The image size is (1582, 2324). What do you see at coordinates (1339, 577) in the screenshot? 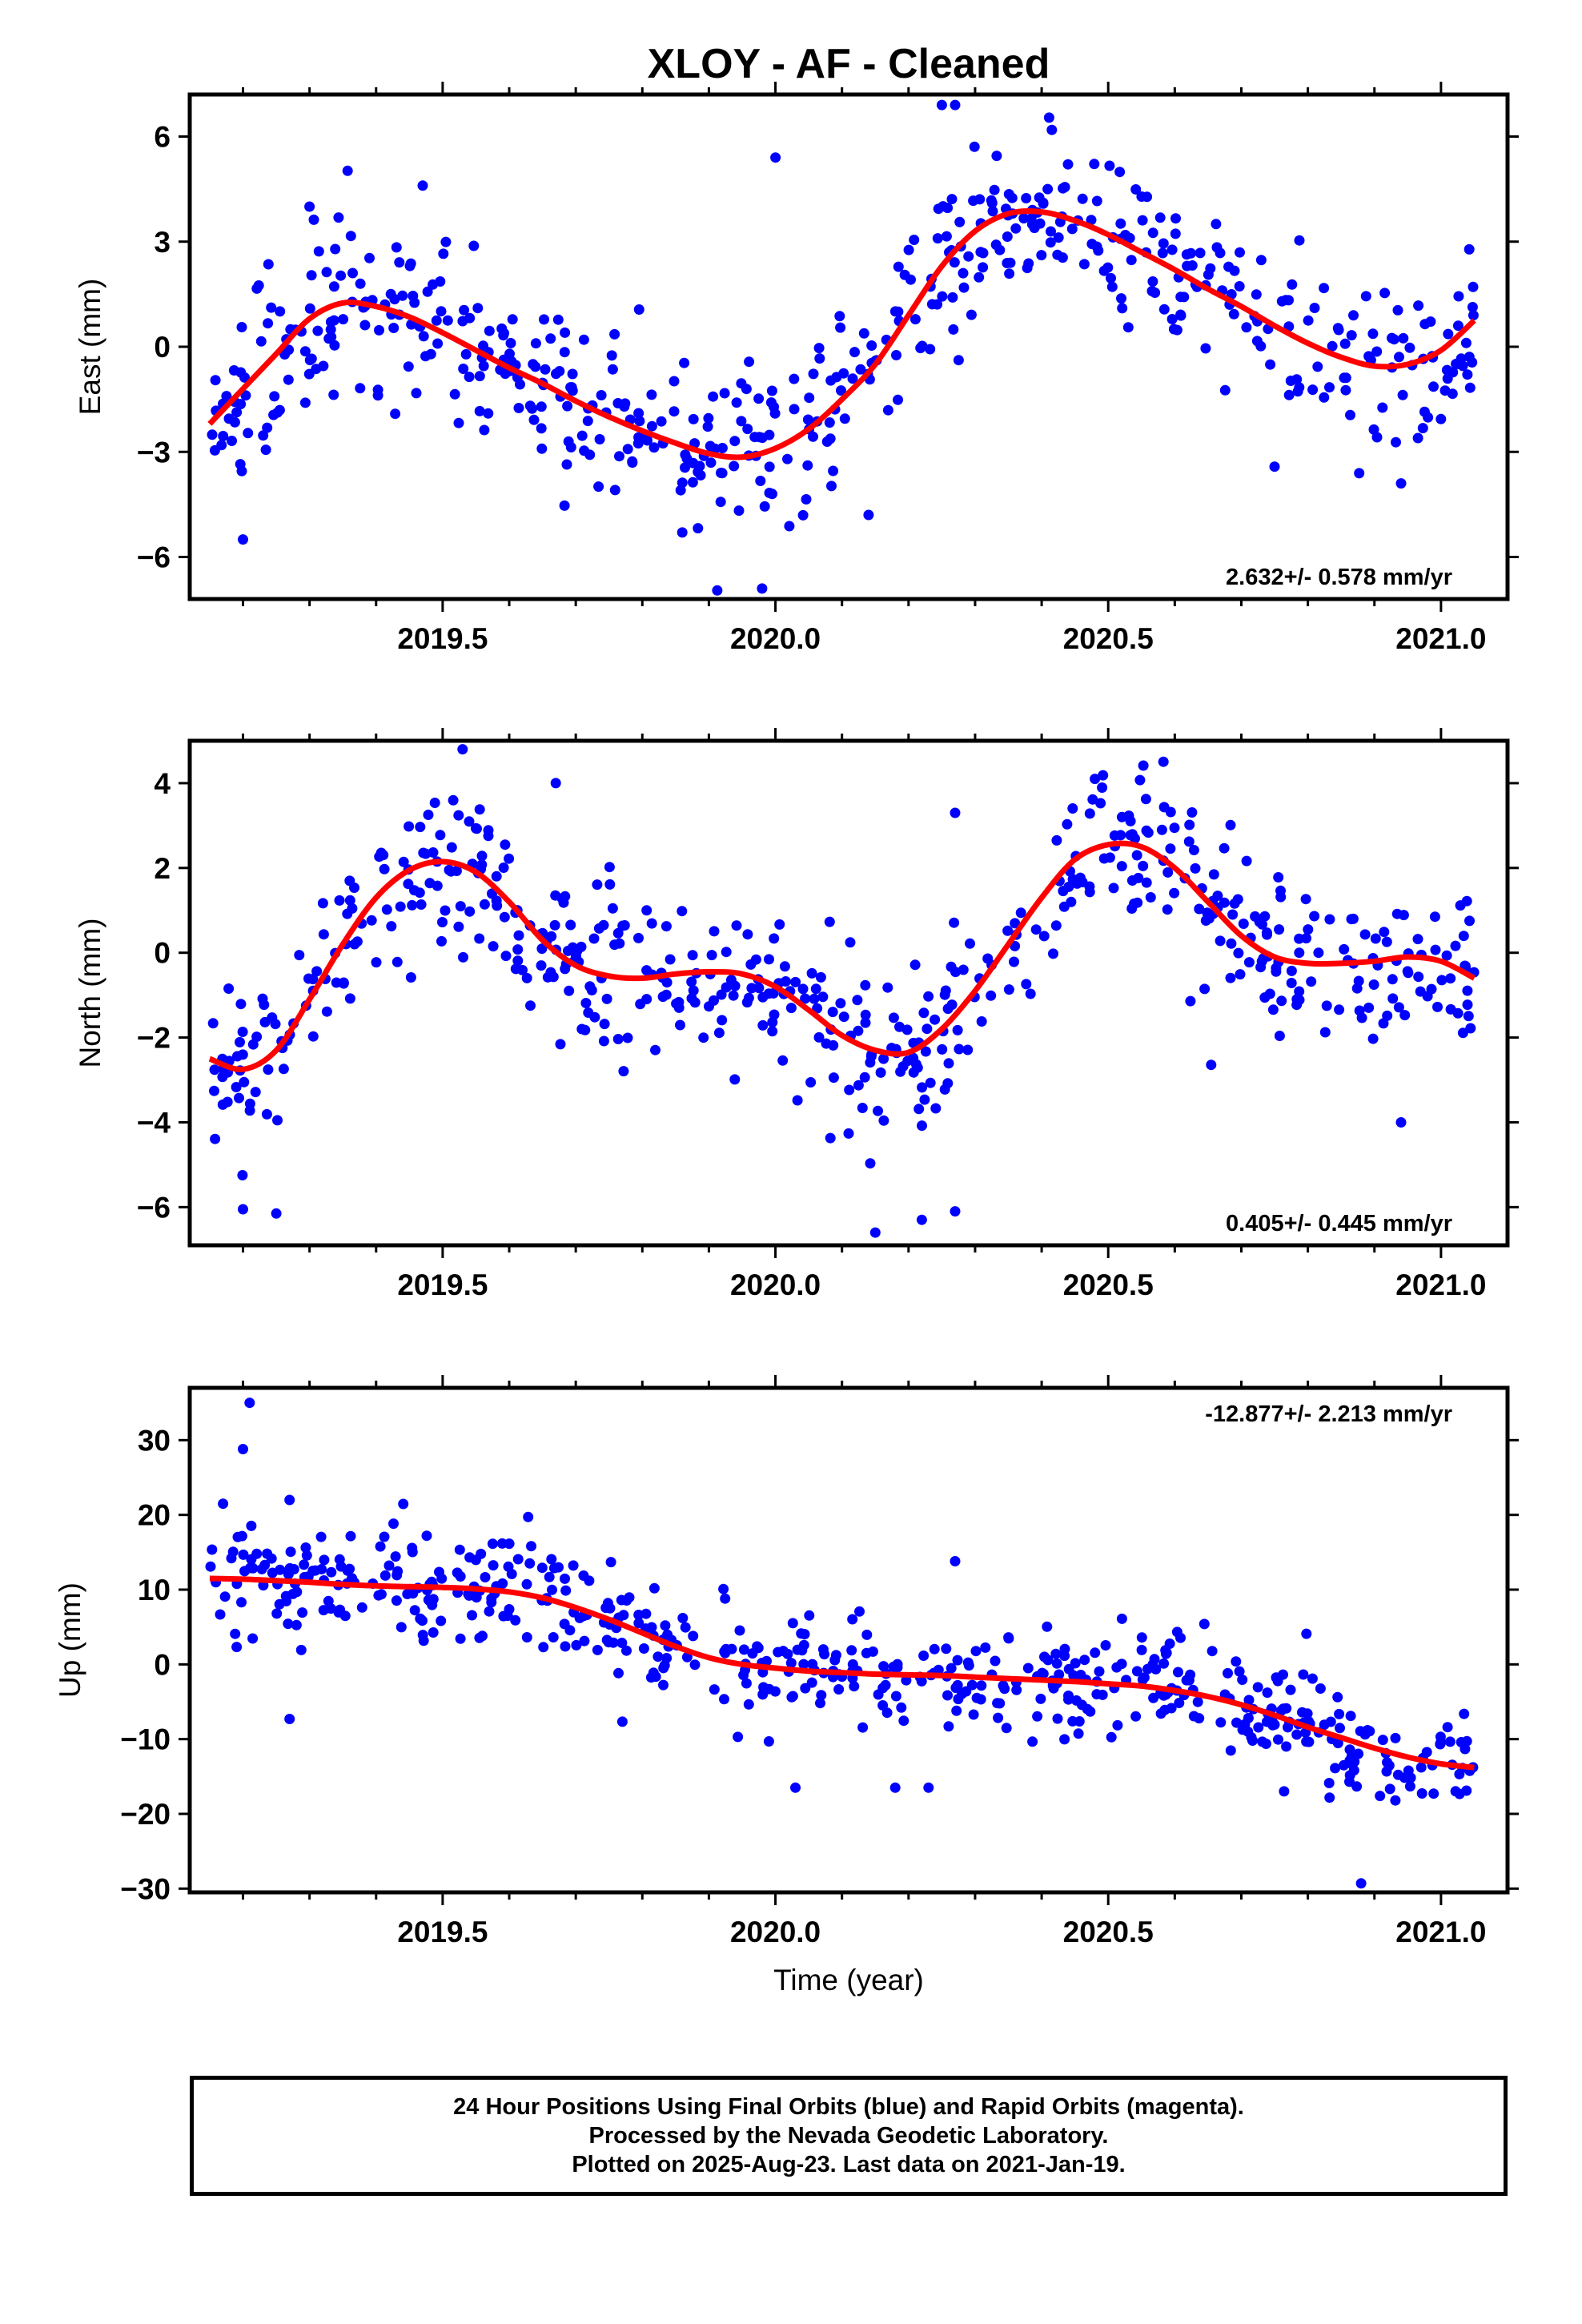
I see `east-rate-label: 2.632+/- 0.578 mm/yr` at bounding box center [1339, 577].